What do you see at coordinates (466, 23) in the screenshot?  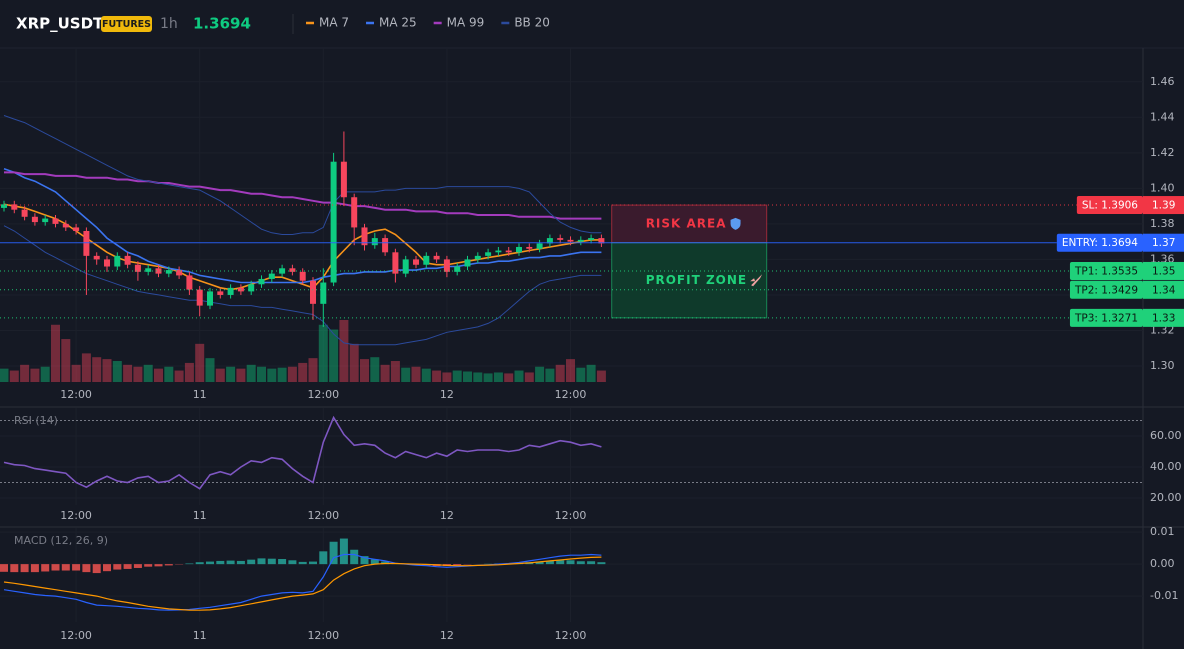 I see `legend-label: MA 99` at bounding box center [466, 23].